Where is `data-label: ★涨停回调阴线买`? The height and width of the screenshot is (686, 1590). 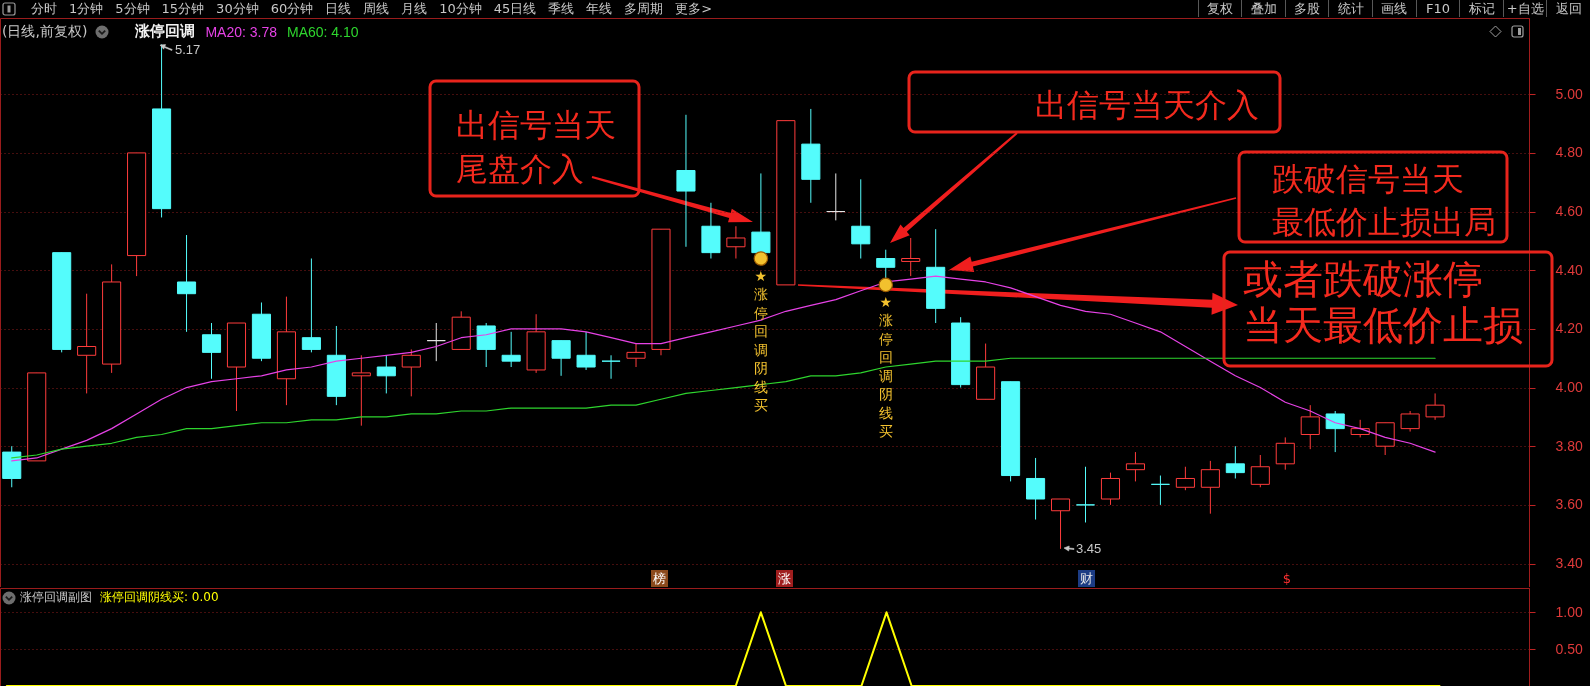 data-label: ★涨停回调阴线买 is located at coordinates (885, 366).